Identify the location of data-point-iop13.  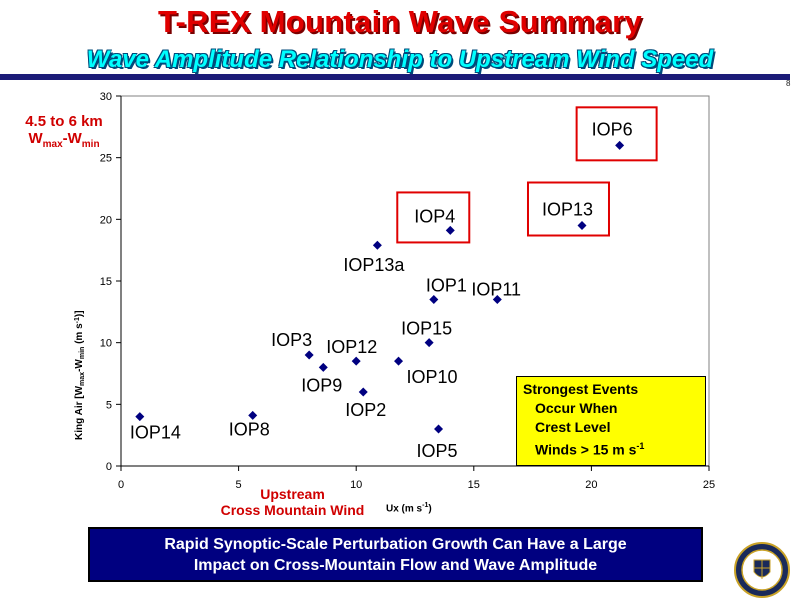
(582, 225).